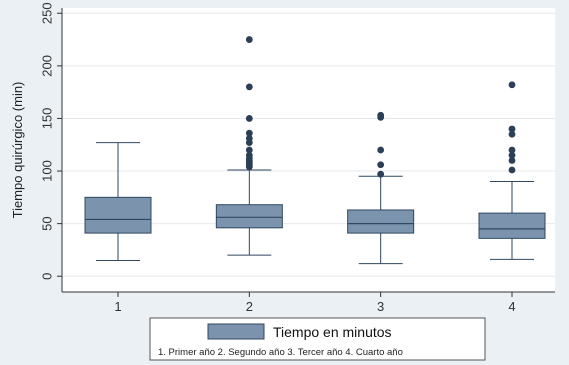 Image resolution: width=569 pixels, height=365 pixels. I want to click on y-axis-title: Tiempo quirúrgico (min), so click(17, 150).